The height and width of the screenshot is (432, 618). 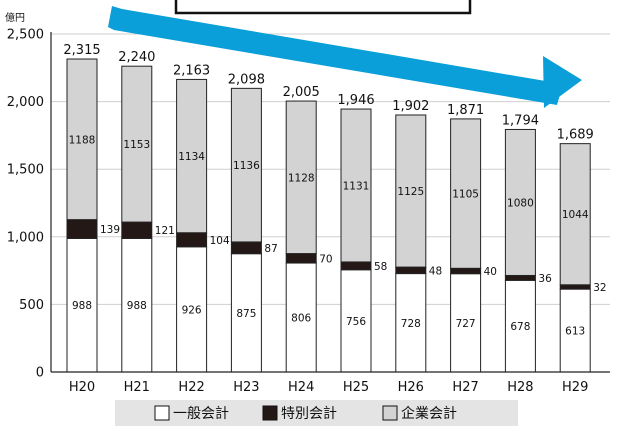 What do you see at coordinates (465, 110) in the screenshot?
I see `data-label-total: 1,871` at bounding box center [465, 110].